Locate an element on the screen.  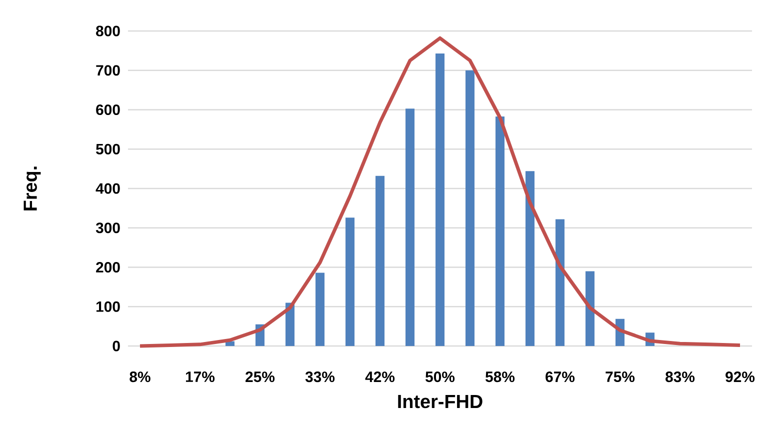
x-tick-label: 42% is located at coordinates (380, 377).